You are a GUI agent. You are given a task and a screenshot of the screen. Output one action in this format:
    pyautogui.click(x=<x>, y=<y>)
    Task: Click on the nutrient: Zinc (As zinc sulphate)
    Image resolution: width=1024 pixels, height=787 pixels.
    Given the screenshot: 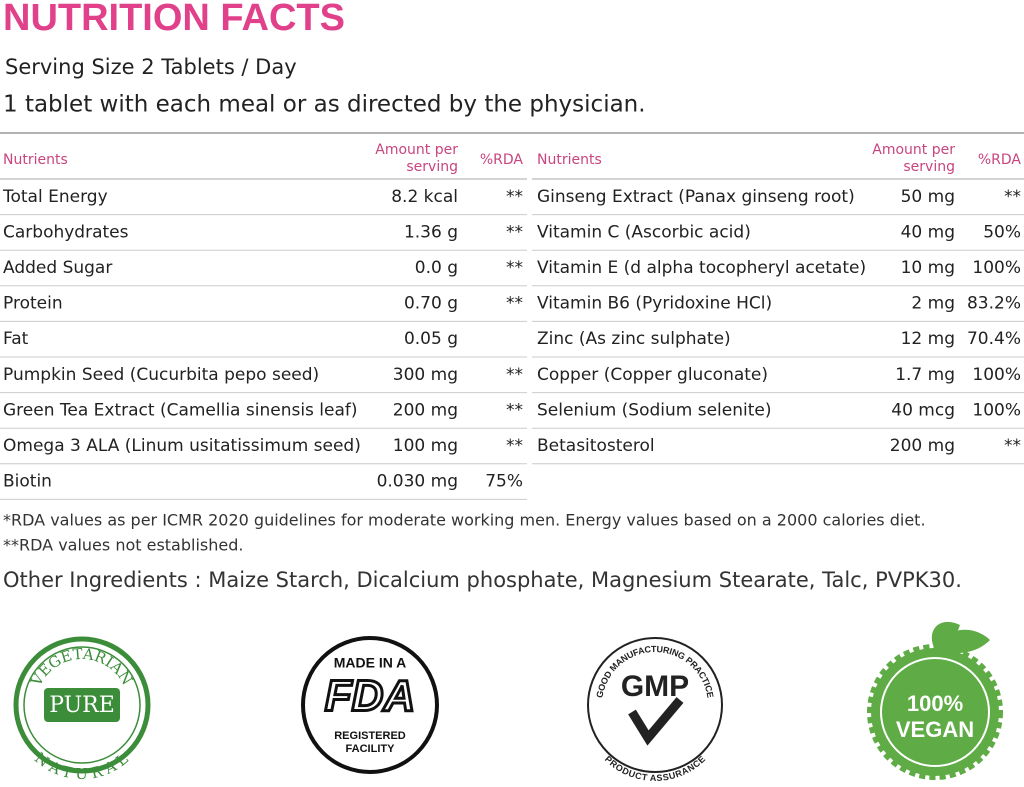 What is the action you would take?
    pyautogui.click(x=634, y=339)
    